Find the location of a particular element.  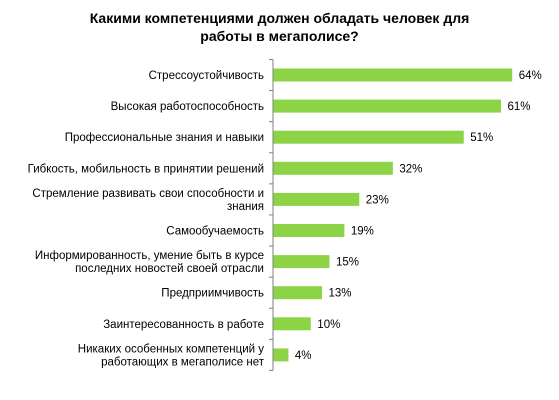

category-label: Самообучаемость is located at coordinates (215, 232).